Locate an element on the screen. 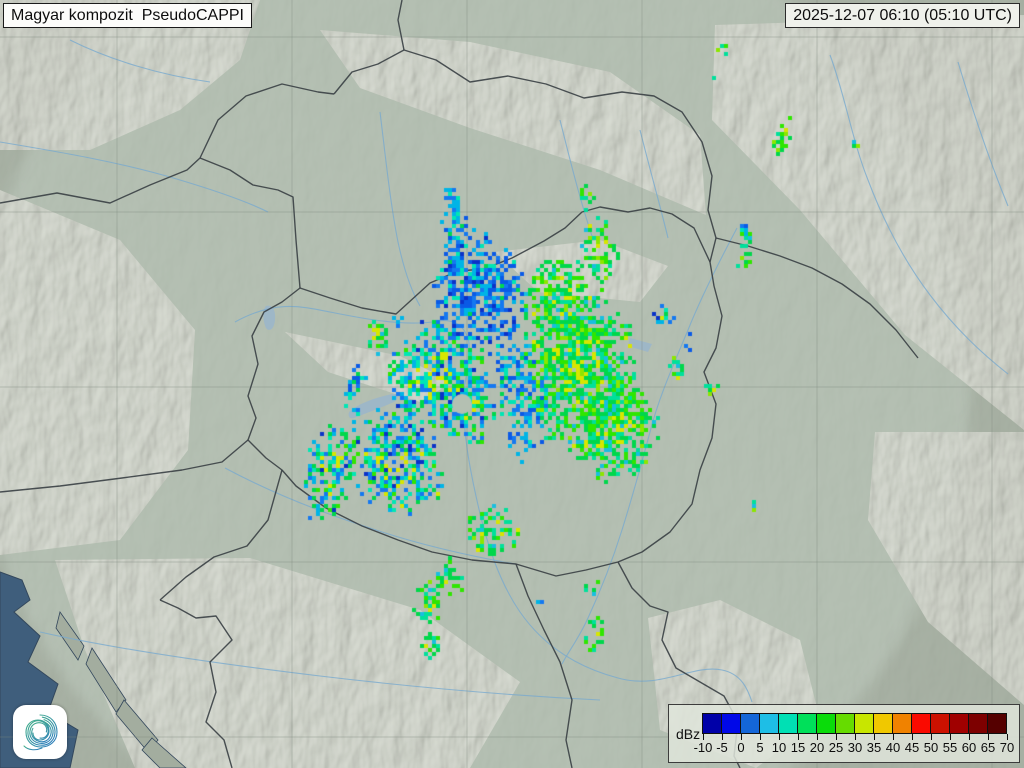 The width and height of the screenshot is (1024, 768). product-title: Magyar kompozit PseudoCAPPI is located at coordinates (127, 15).